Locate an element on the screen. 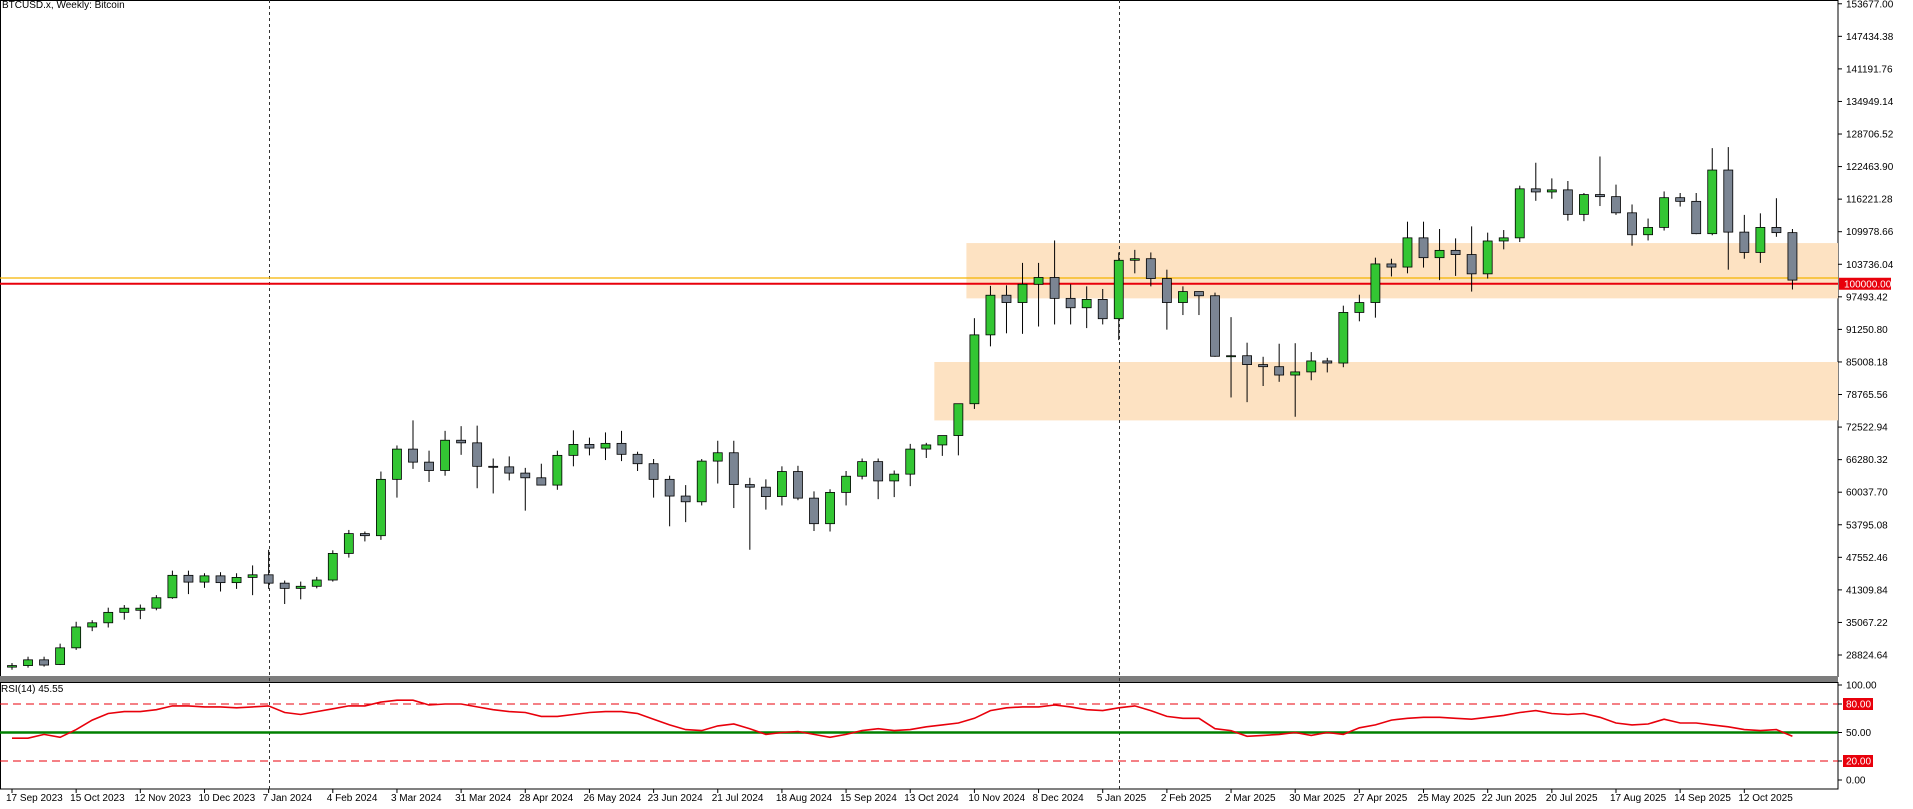 The height and width of the screenshot is (809, 1913). price-tick-label-0: 28824.64 is located at coordinates (1867, 656).